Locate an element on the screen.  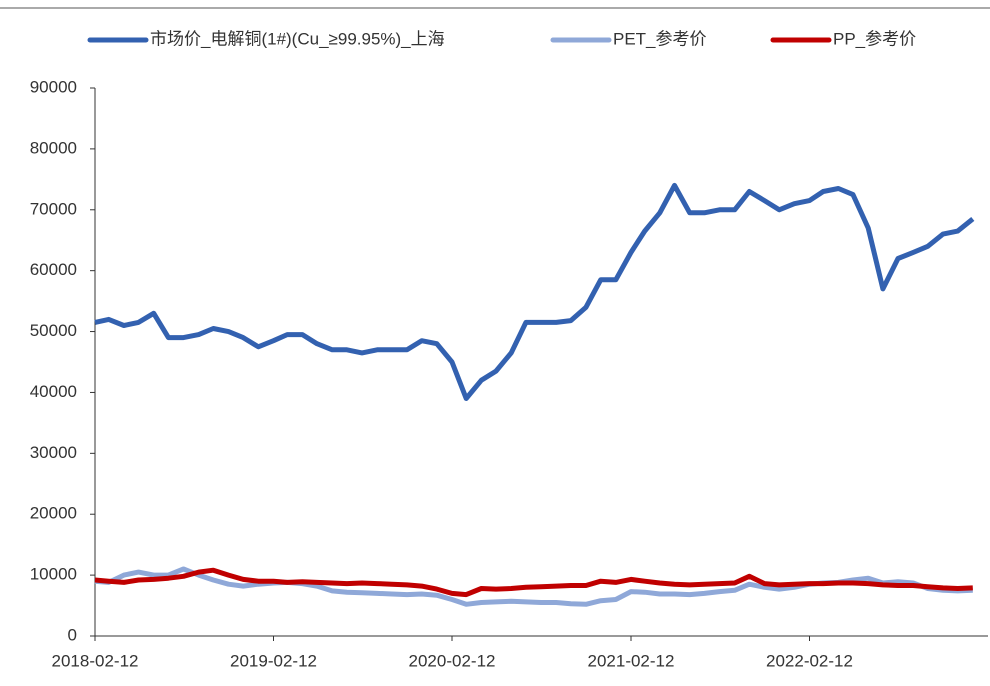
y-tick-label: 80000 is located at coordinates (53, 147).